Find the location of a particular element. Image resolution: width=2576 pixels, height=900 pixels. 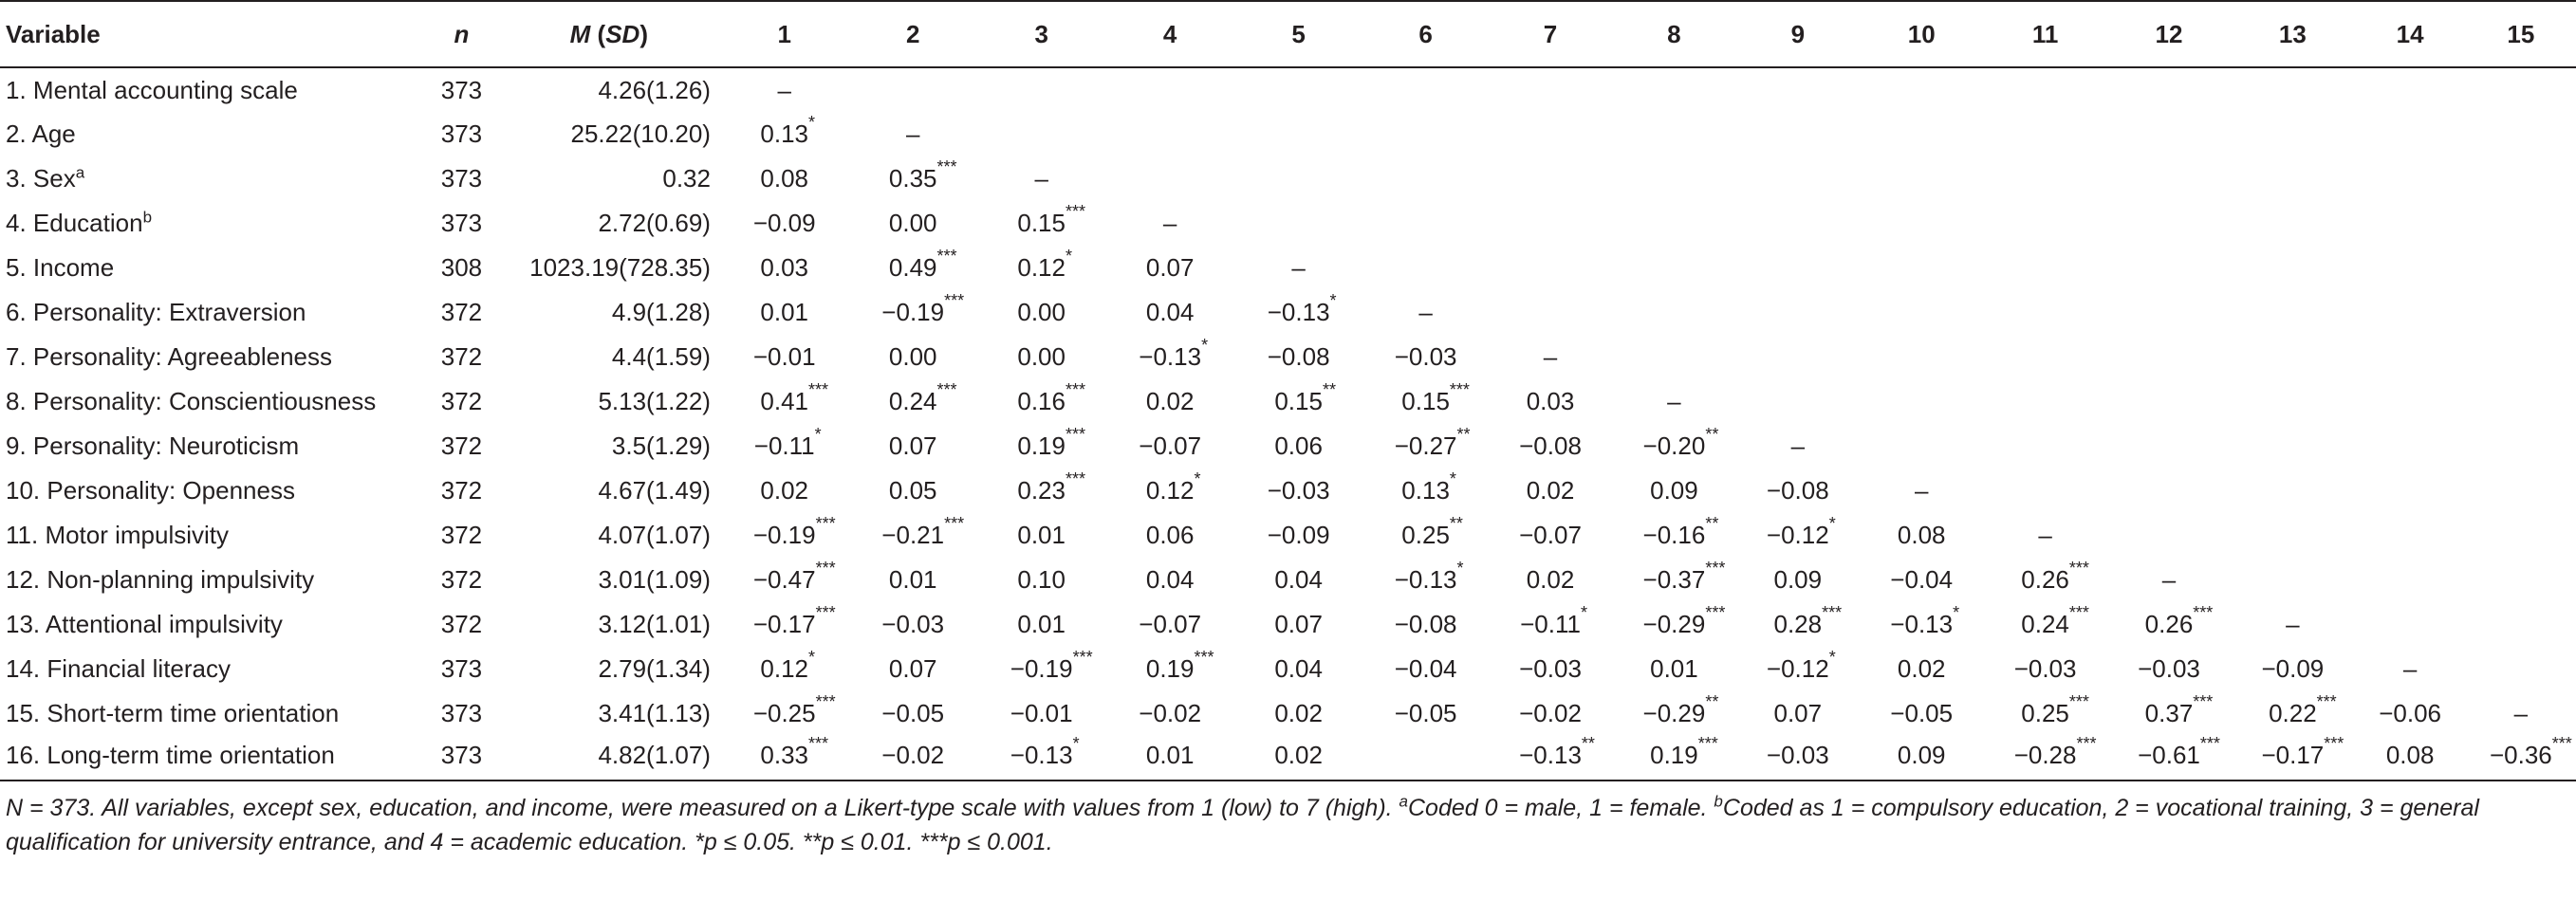

variable-cell: 6. Personality: Extraversion is located at coordinates (212, 312).